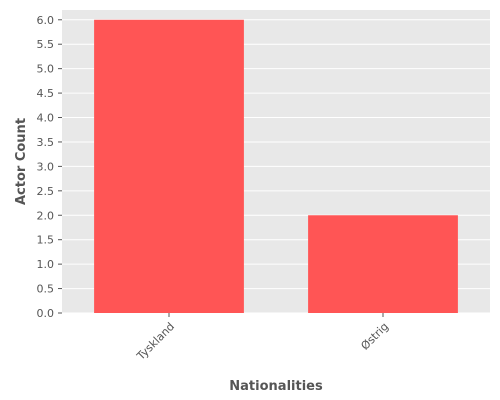  Describe the element at coordinates (46, 289) in the screenshot. I see `y-tick-label: 0.5` at that location.